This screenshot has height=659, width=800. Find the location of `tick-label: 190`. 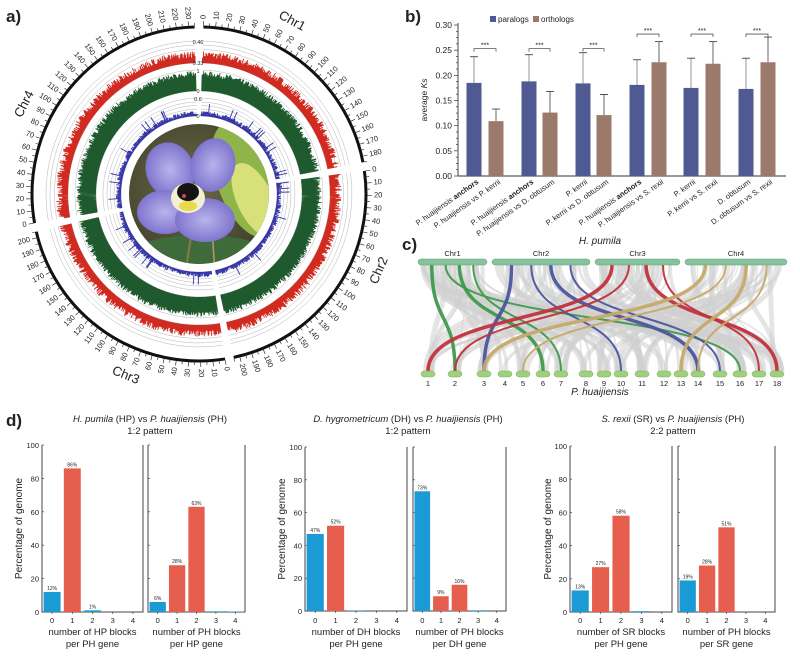

tick-label: 190 is located at coordinates (256, 366).